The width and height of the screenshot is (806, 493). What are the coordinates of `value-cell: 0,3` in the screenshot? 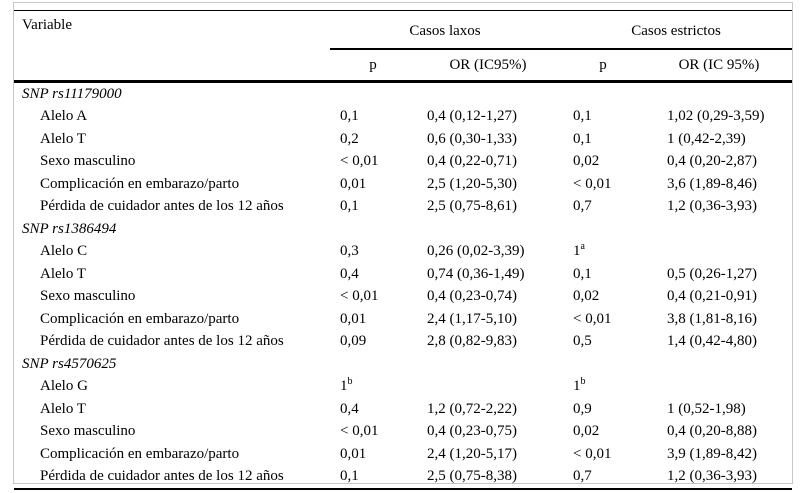 It's located at (349, 251).